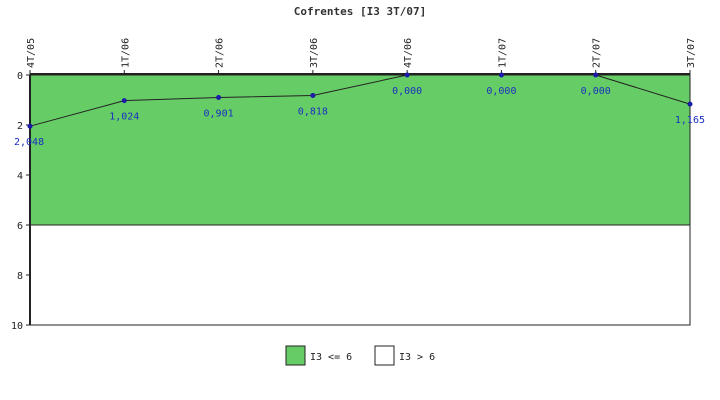 The image size is (720, 400). Describe the element at coordinates (360, 11) in the screenshot. I see `chart-title: Cofrentes [I3 3T/07]` at that location.